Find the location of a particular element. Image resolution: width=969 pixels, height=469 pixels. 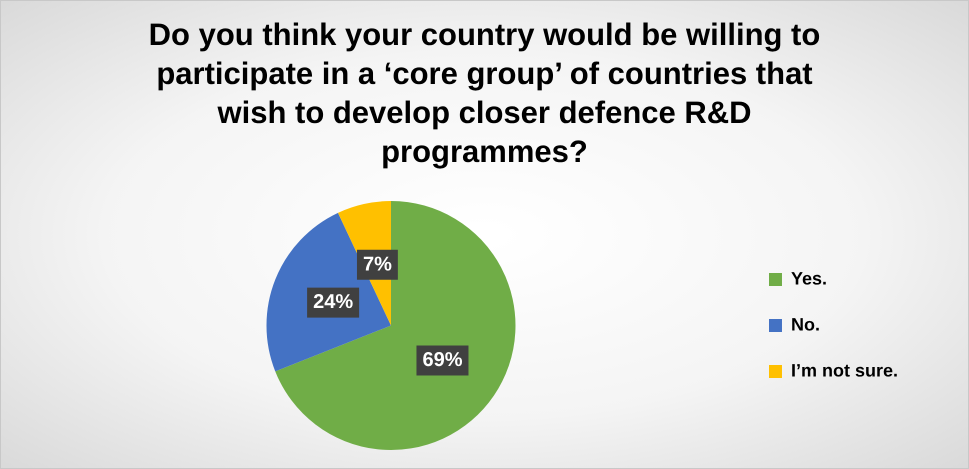

data-label: 24% is located at coordinates (333, 302).